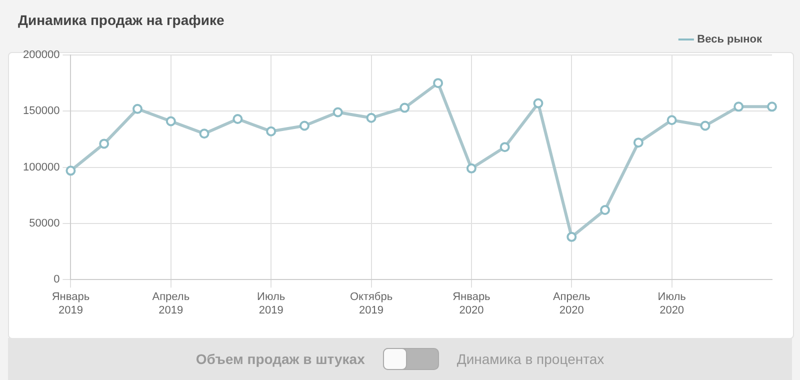  Describe the element at coordinates (44, 223) in the screenshot. I see `y-tick-label: 50000` at that location.